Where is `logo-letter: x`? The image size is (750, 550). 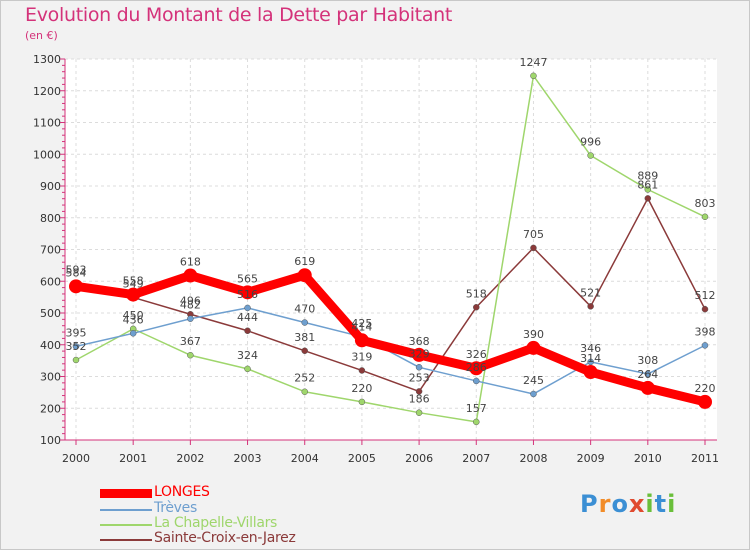
logo-letter: x is located at coordinates (637, 504).